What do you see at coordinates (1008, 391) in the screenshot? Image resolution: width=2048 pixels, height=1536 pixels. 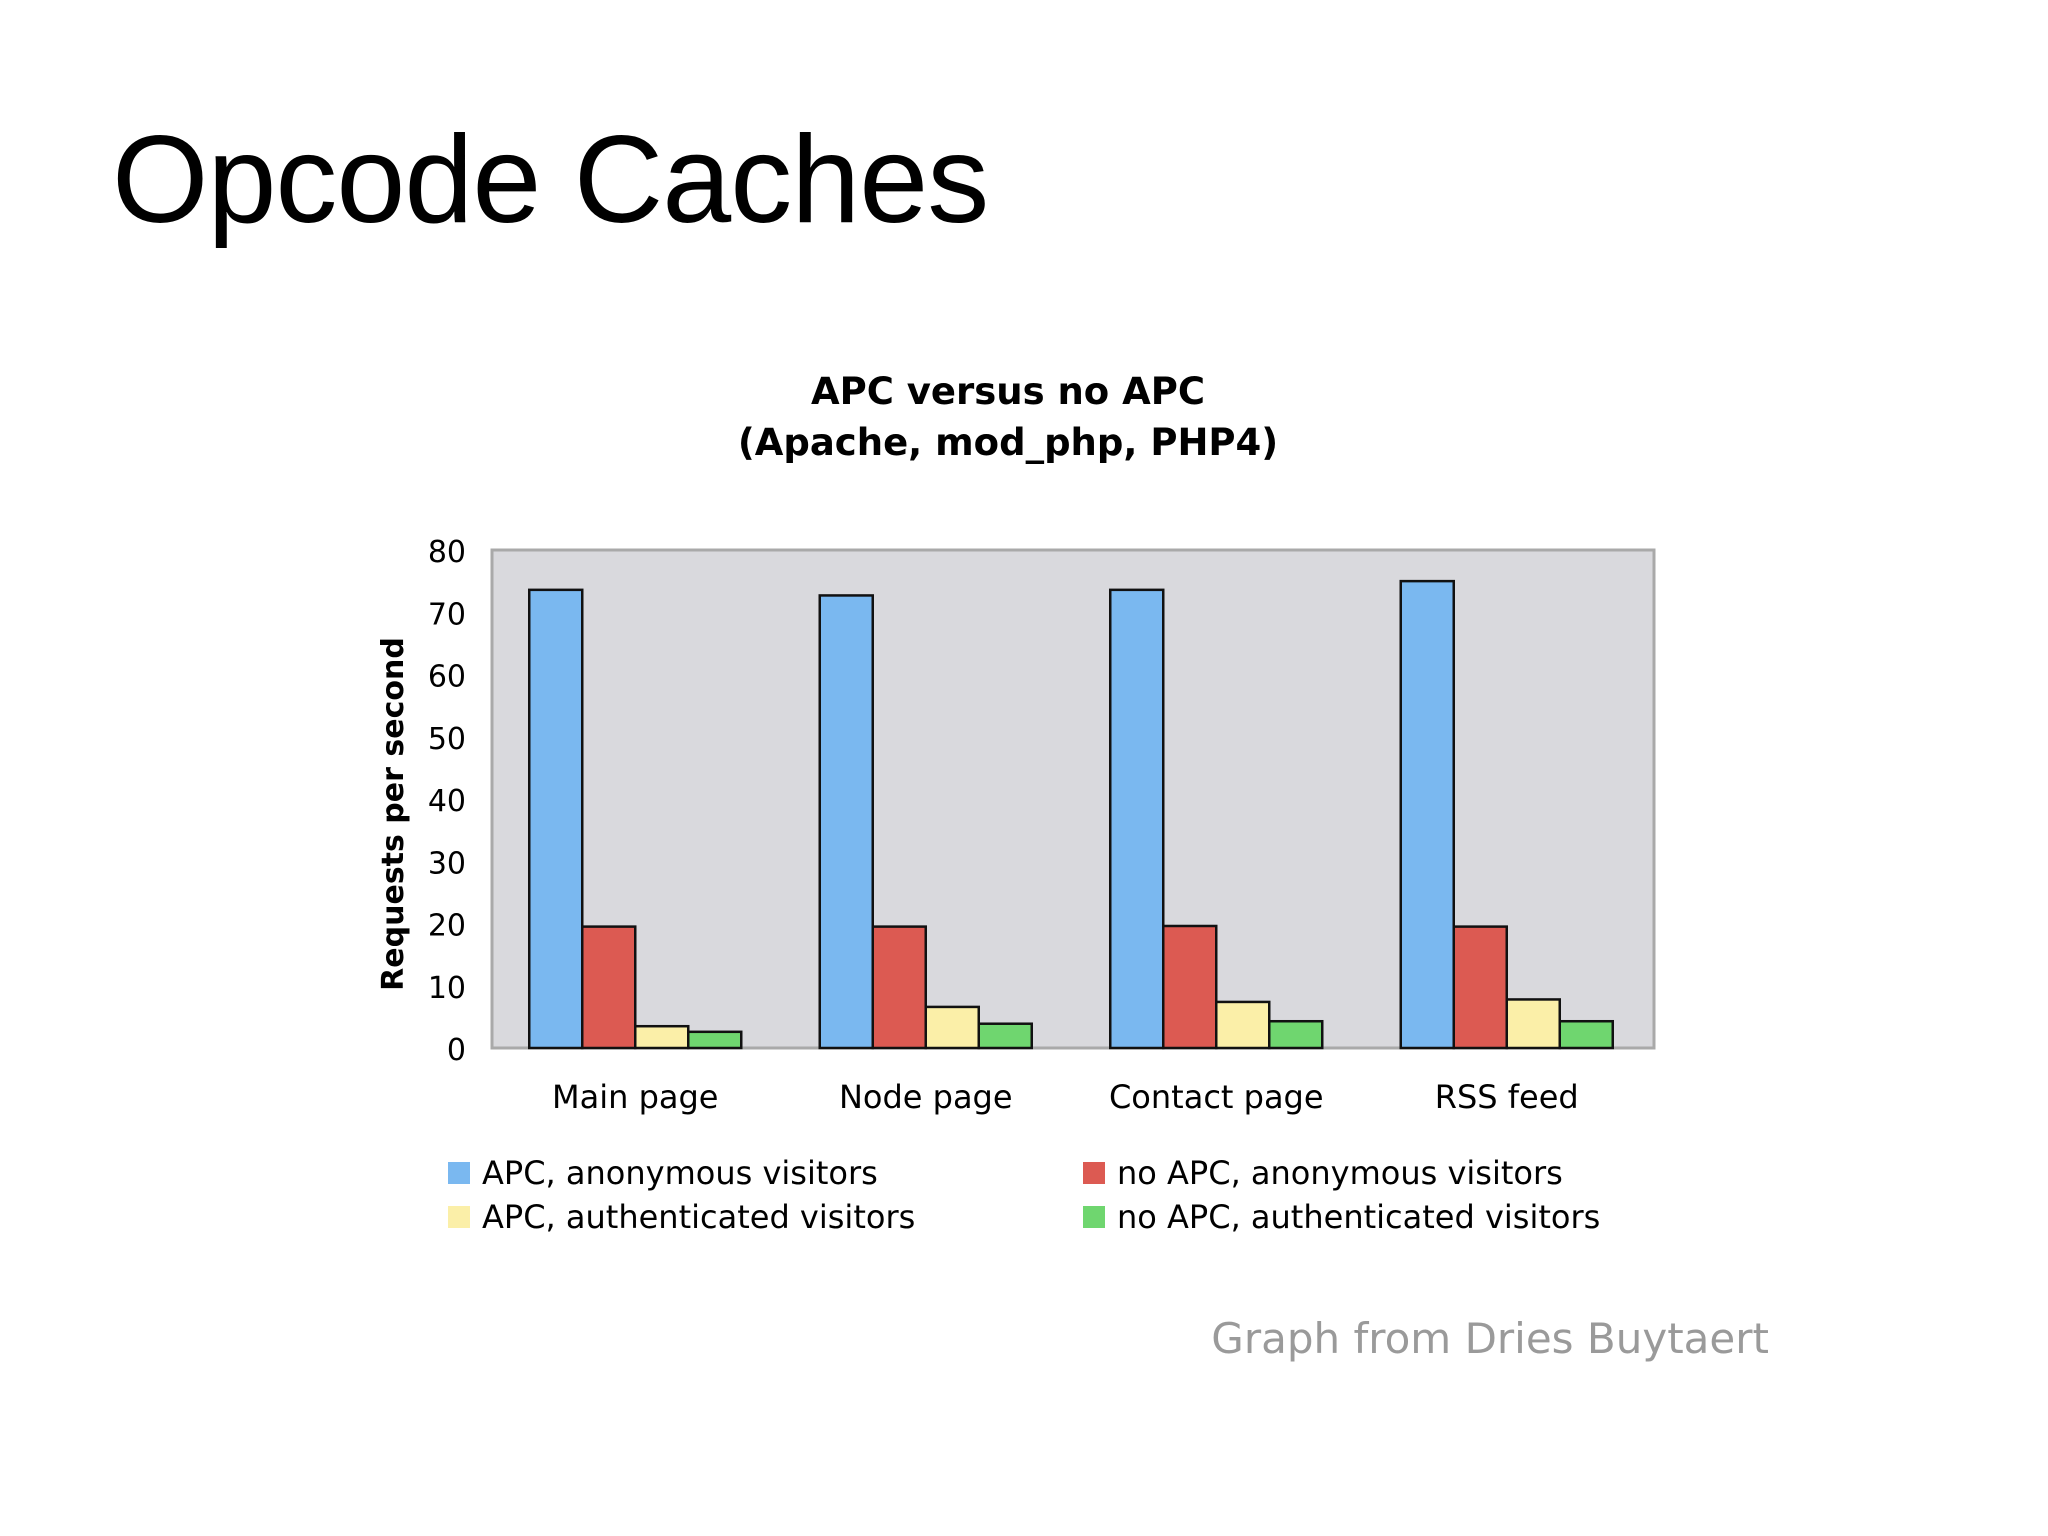 I see `chart-title: APC versus no APC` at bounding box center [1008, 391].